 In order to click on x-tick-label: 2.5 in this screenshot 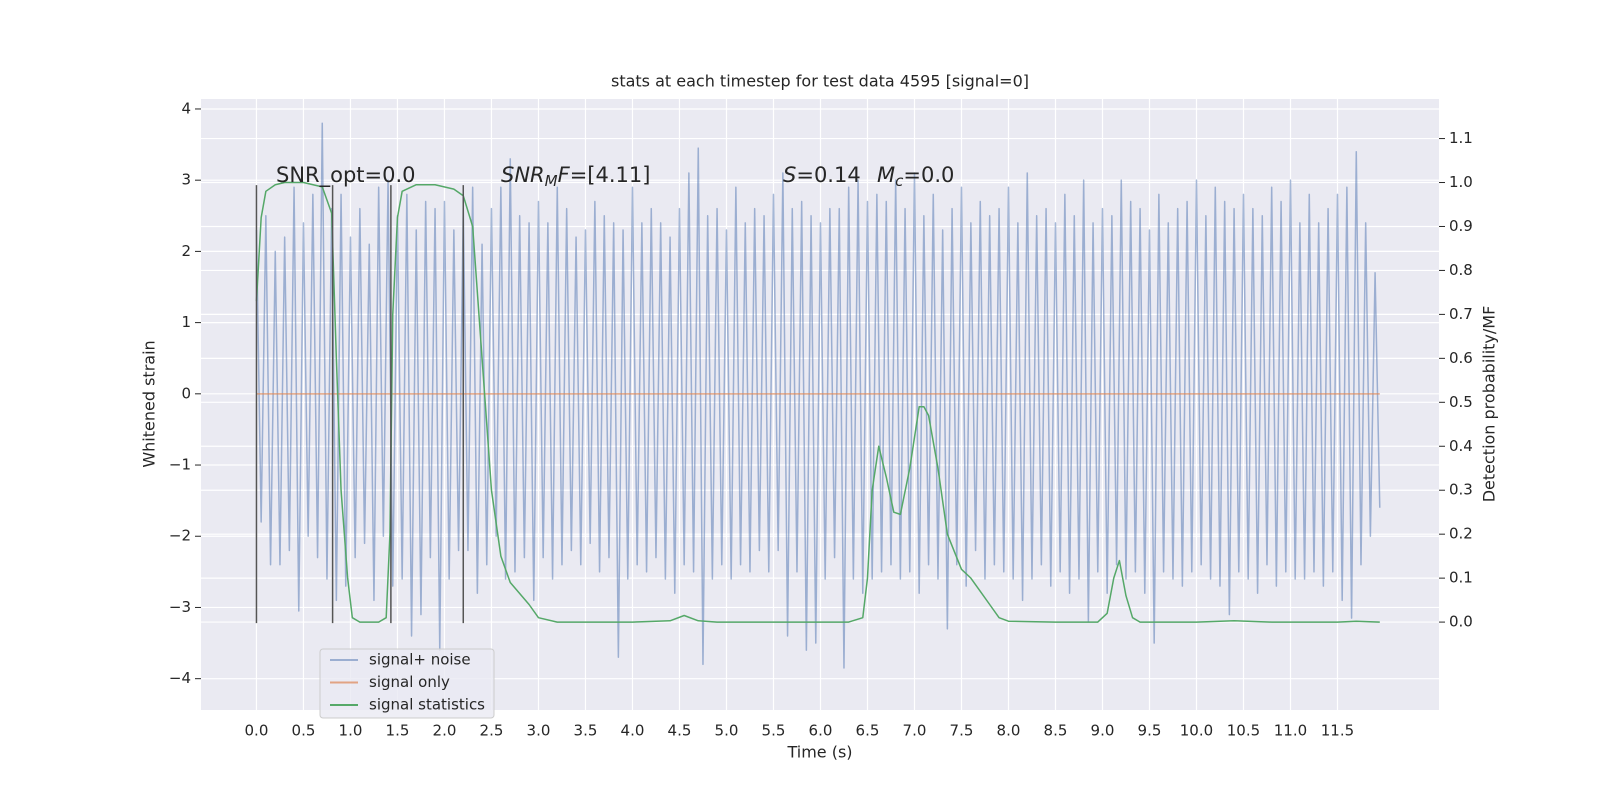, I will do `click(492, 731)`.